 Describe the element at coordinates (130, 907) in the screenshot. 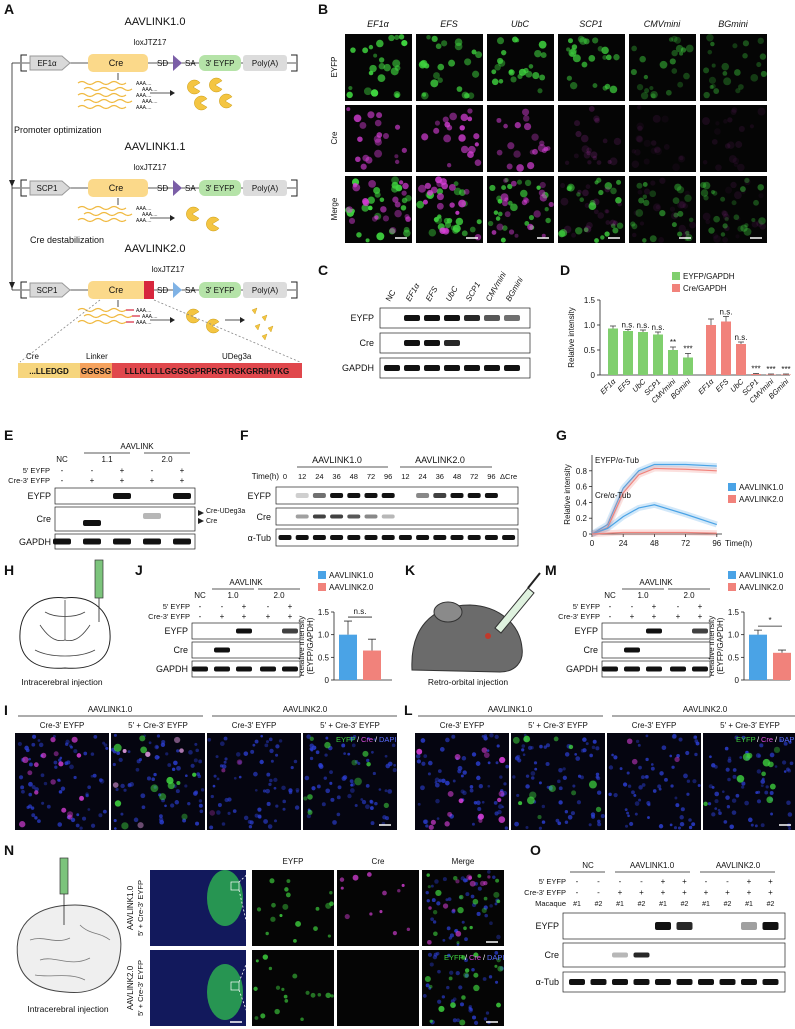

I see `row-label: AAVLINK1.0` at that location.